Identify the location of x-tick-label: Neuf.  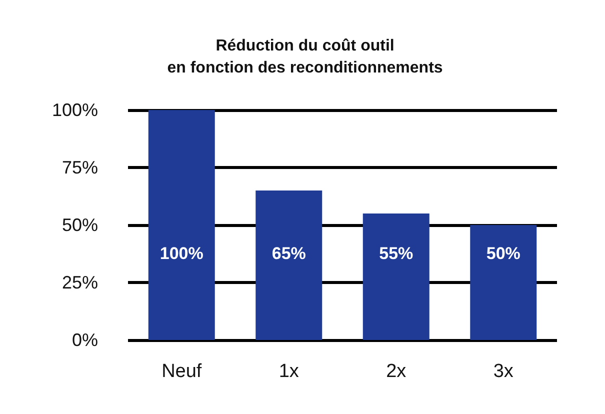
(182, 371).